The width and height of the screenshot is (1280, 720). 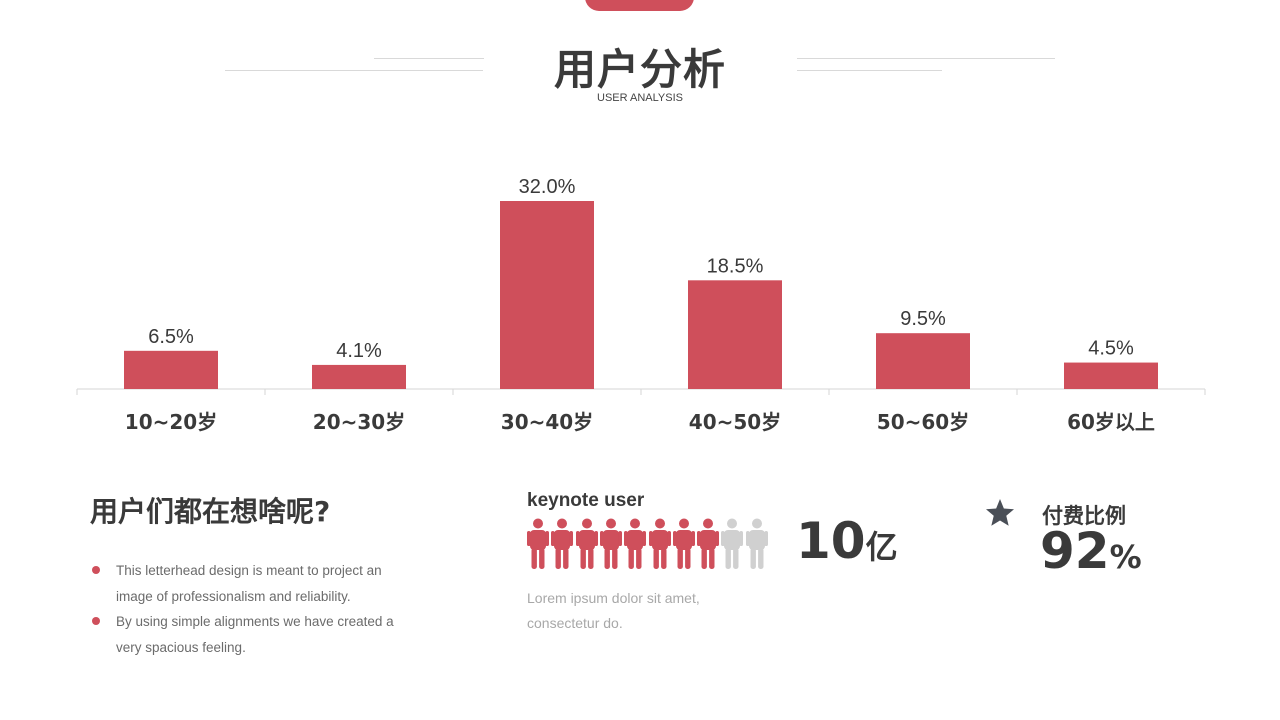 I want to click on top-accent-tab, so click(x=639, y=5).